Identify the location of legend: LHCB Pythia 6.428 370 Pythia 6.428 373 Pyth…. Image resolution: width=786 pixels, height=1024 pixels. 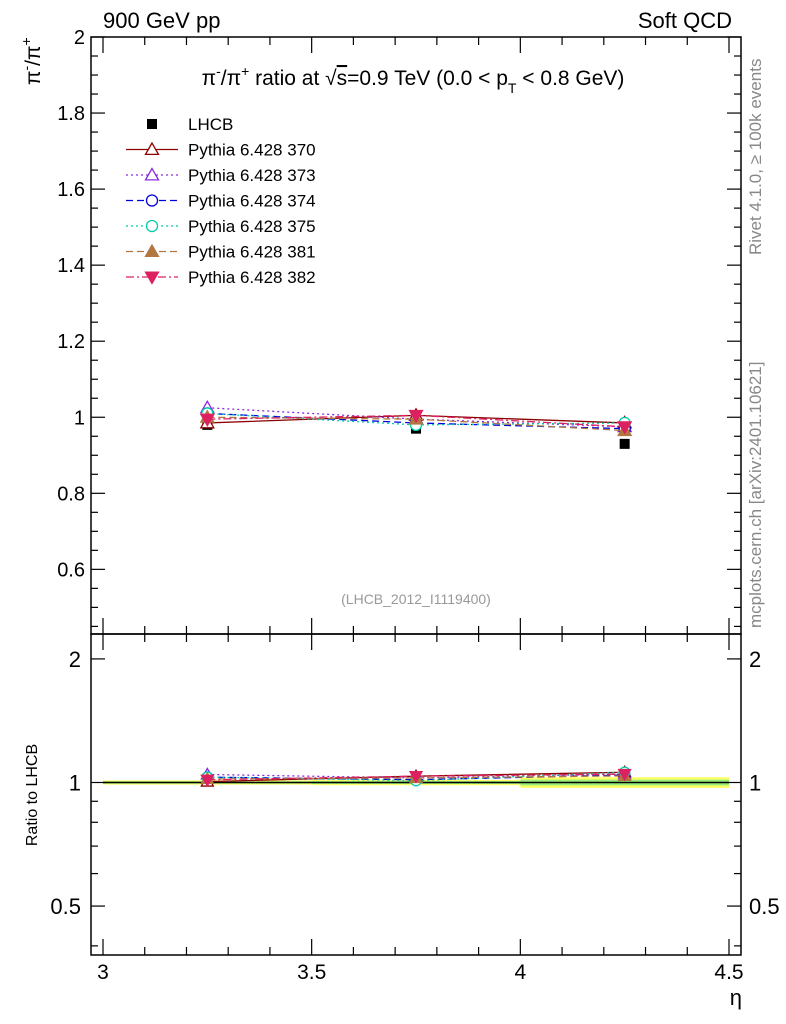
(221, 201).